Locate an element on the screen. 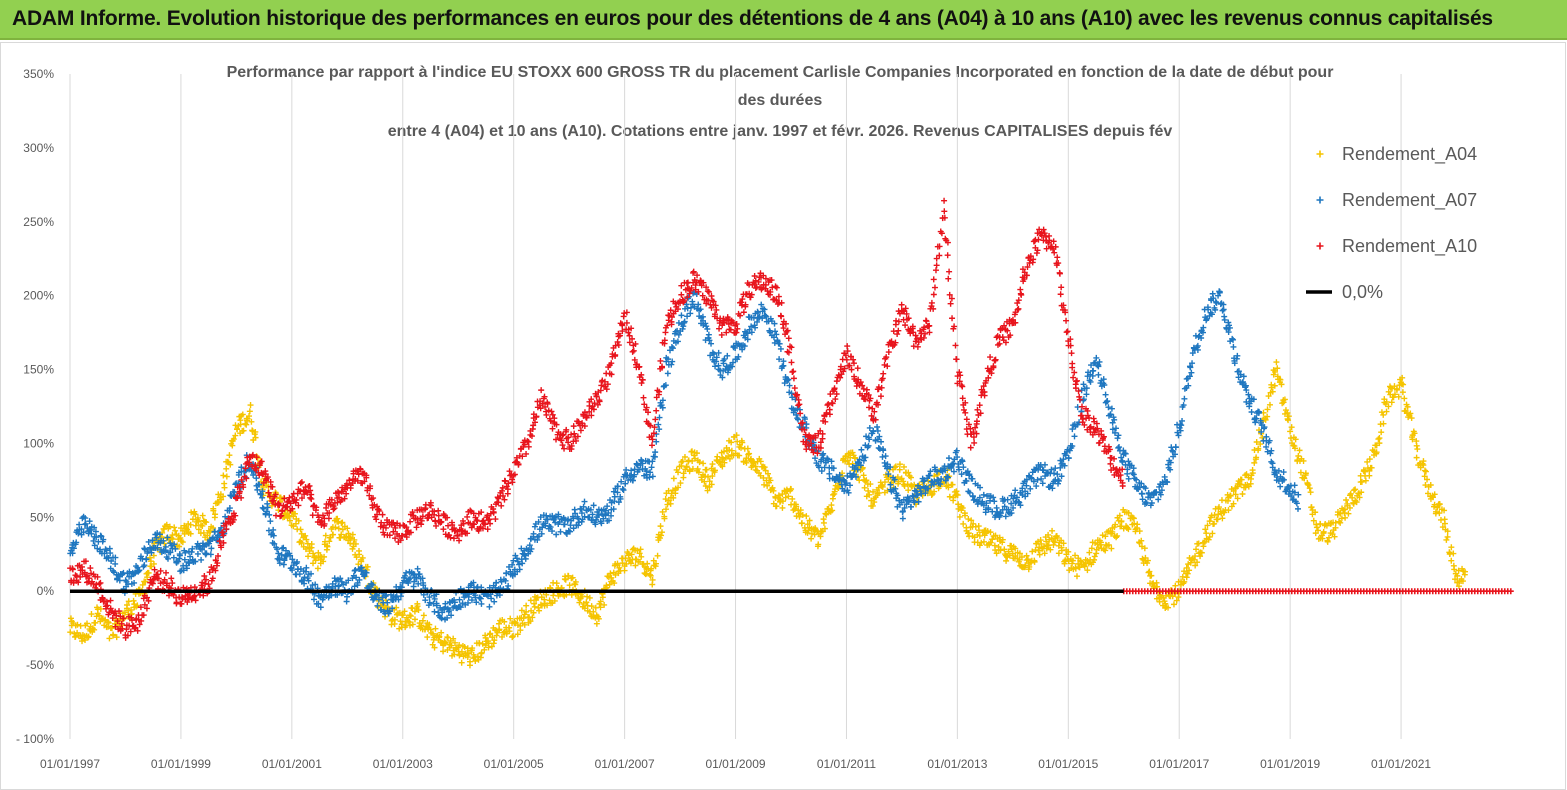 The width and height of the screenshot is (1567, 790). legend-label: 0,0% is located at coordinates (1362, 292).